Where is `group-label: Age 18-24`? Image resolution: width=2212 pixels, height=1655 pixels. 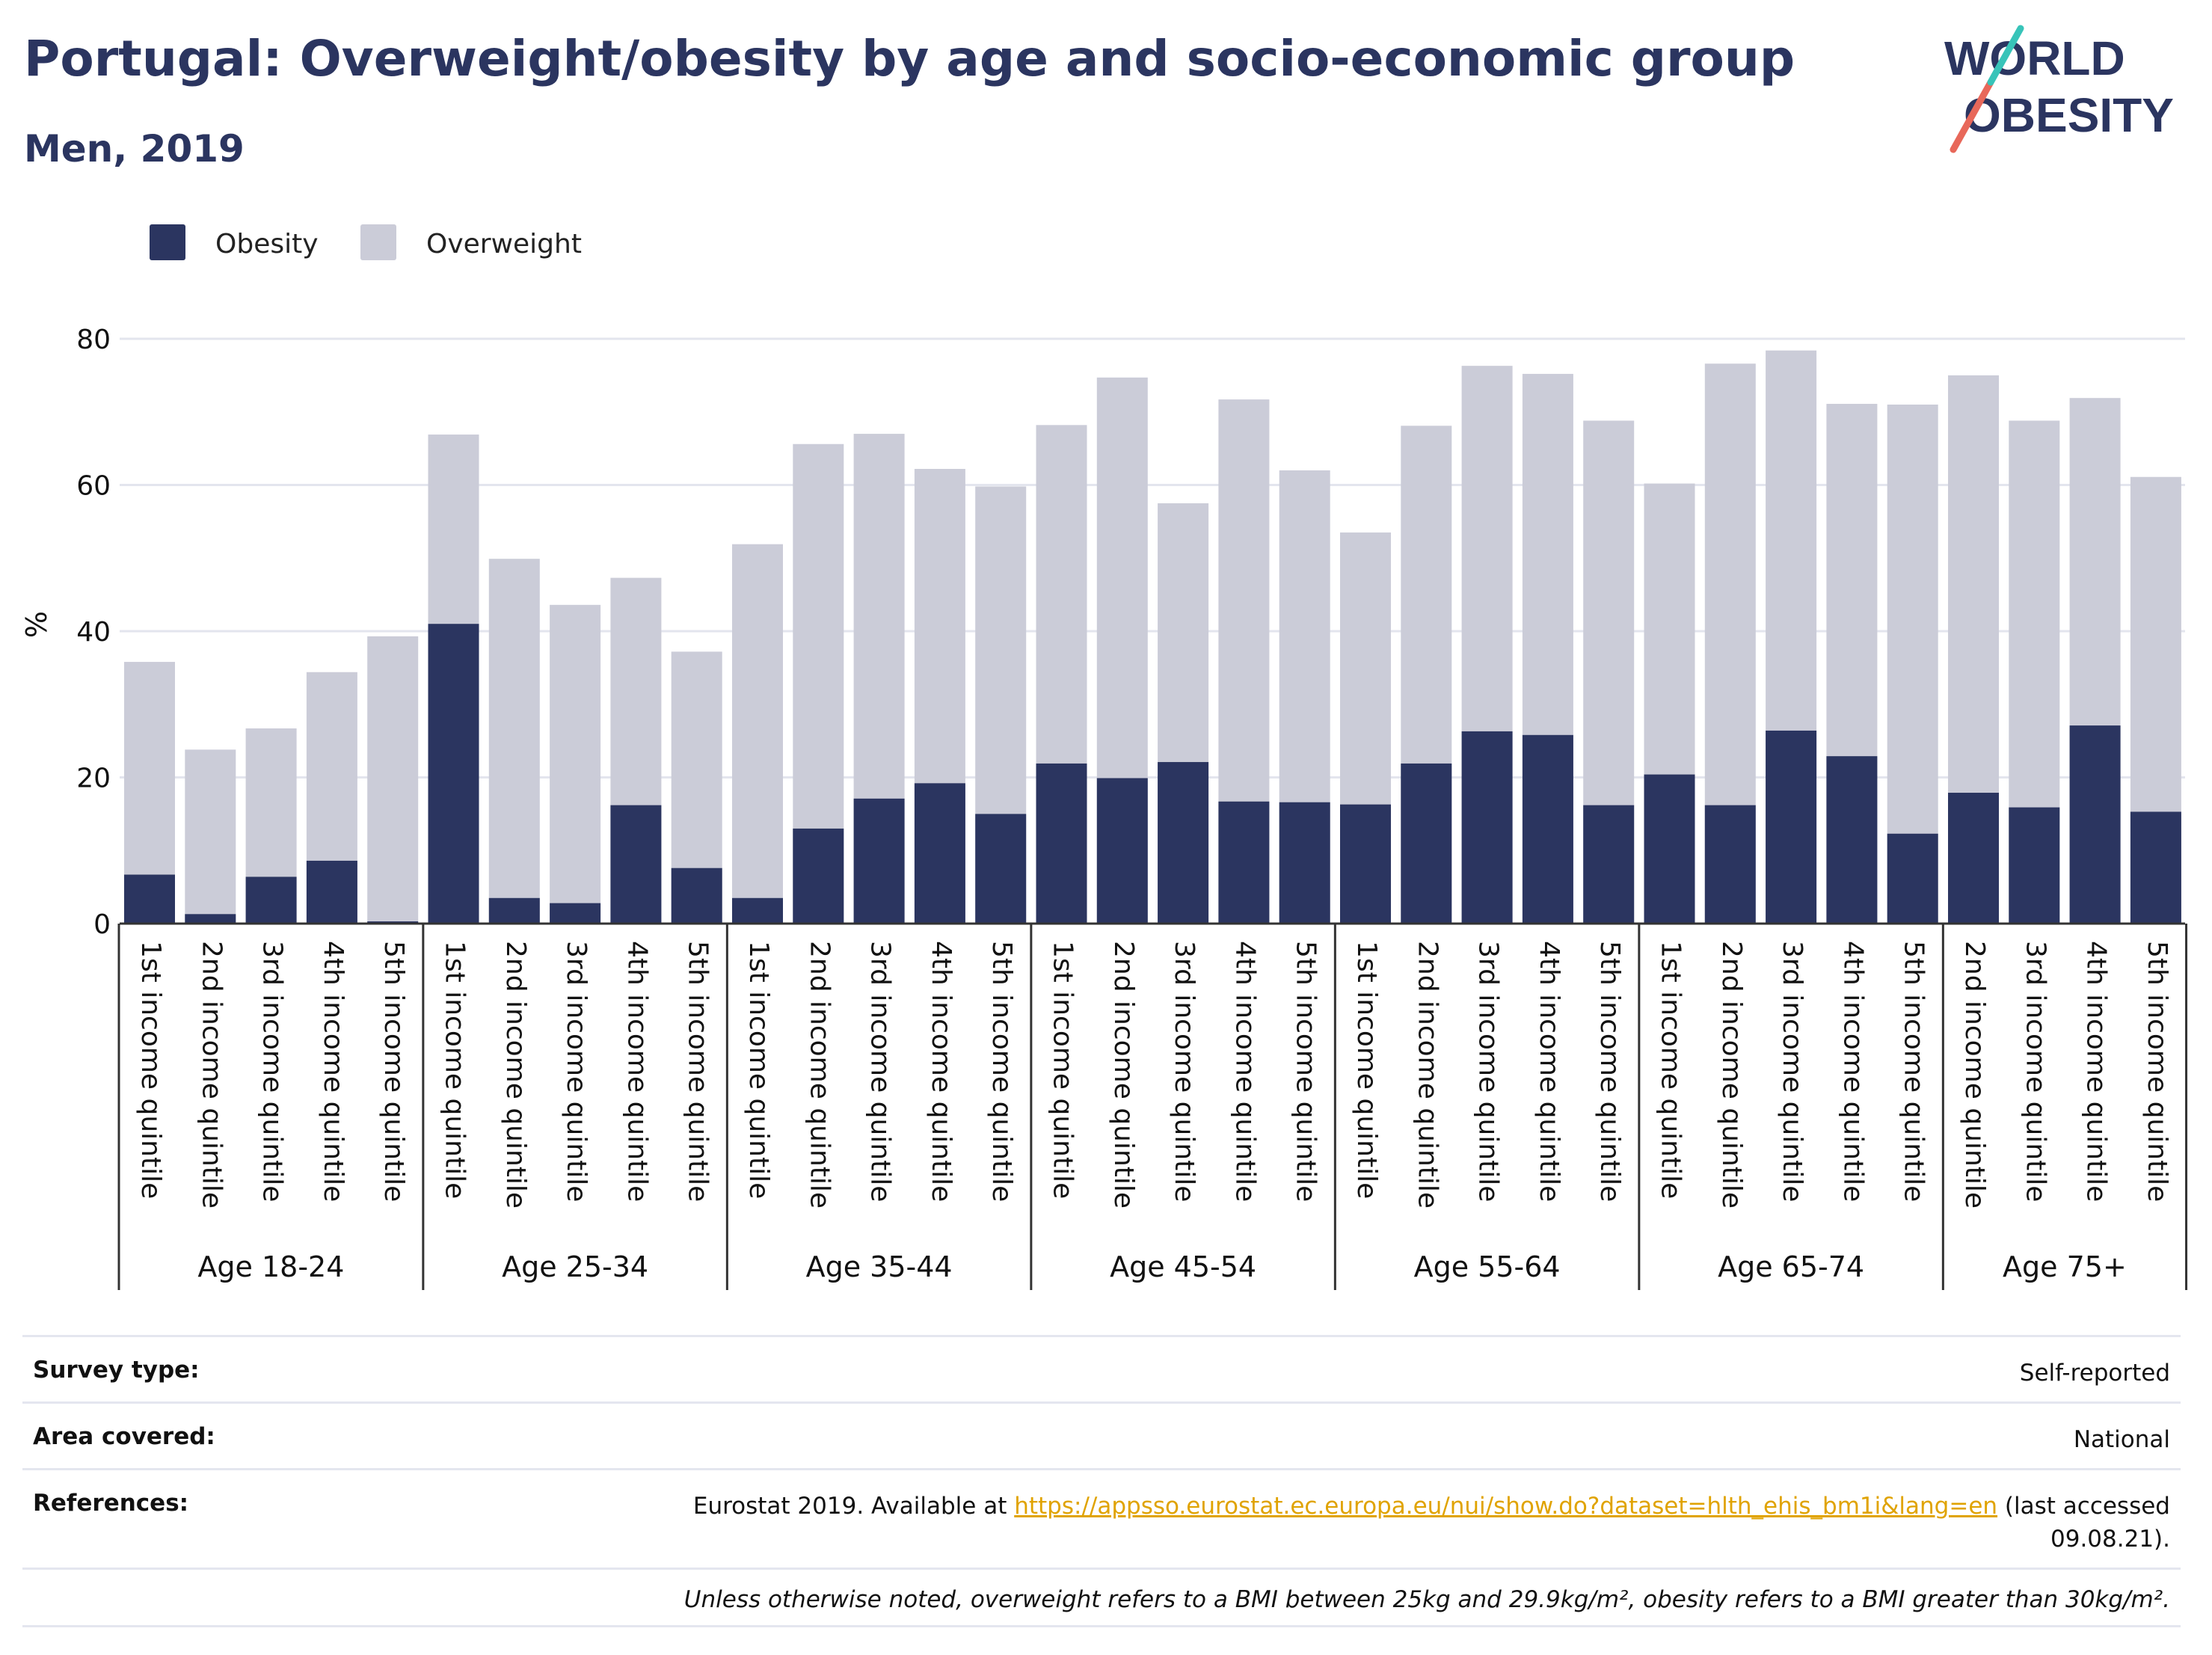
group-label: Age 18-24 is located at coordinates (270, 1266).